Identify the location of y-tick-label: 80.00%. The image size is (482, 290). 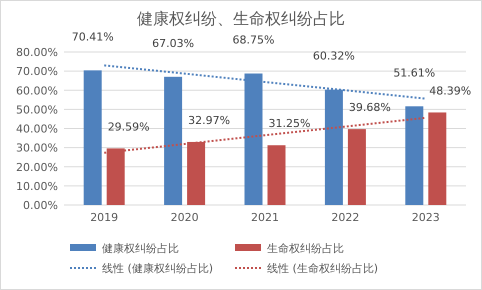
(37, 52).